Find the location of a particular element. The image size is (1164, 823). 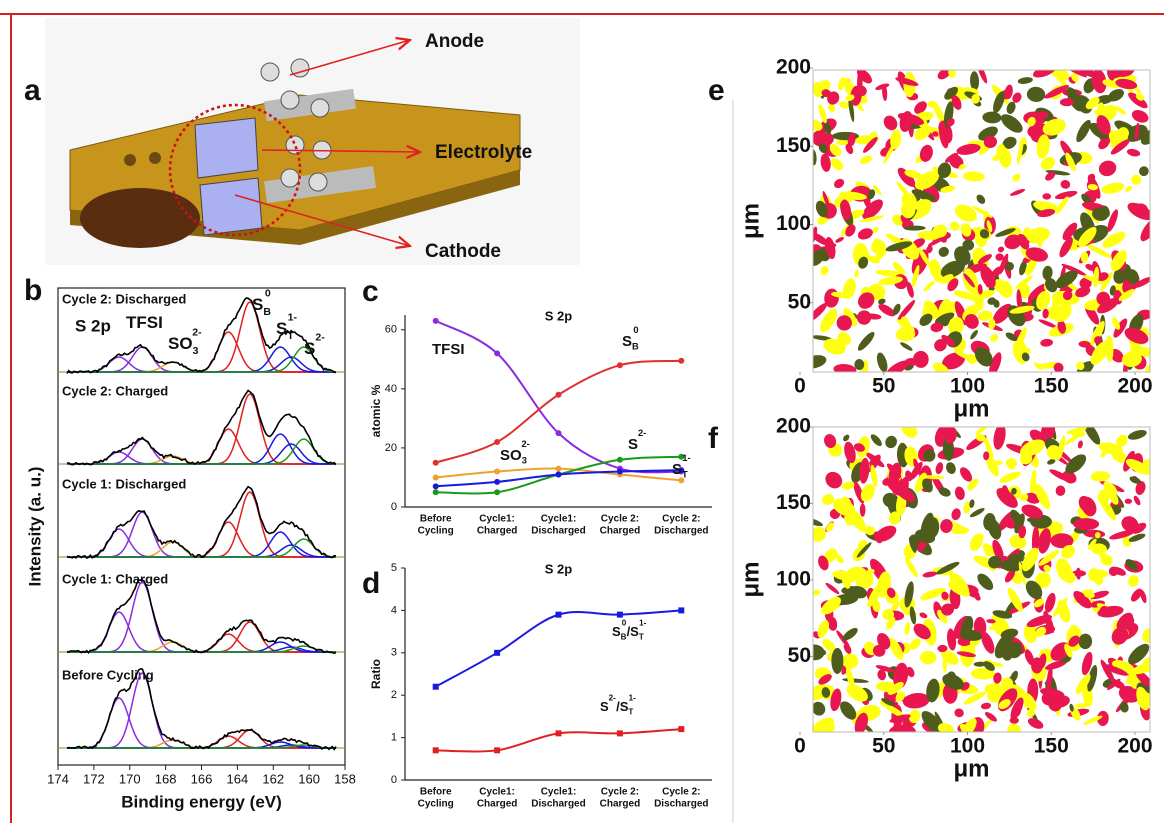

y-tick-label: 50 is located at coordinates (799, 301).